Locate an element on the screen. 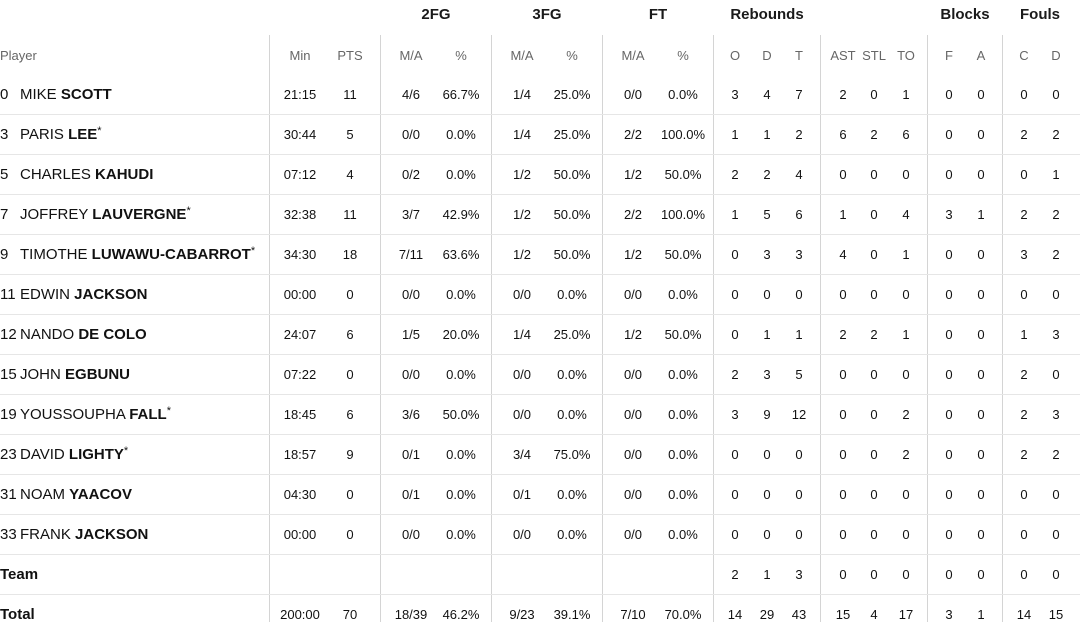 Image resolution: width=1080 pixels, height=635 pixels. player-name: 5 CHARLES KAHUDI is located at coordinates (76, 175).